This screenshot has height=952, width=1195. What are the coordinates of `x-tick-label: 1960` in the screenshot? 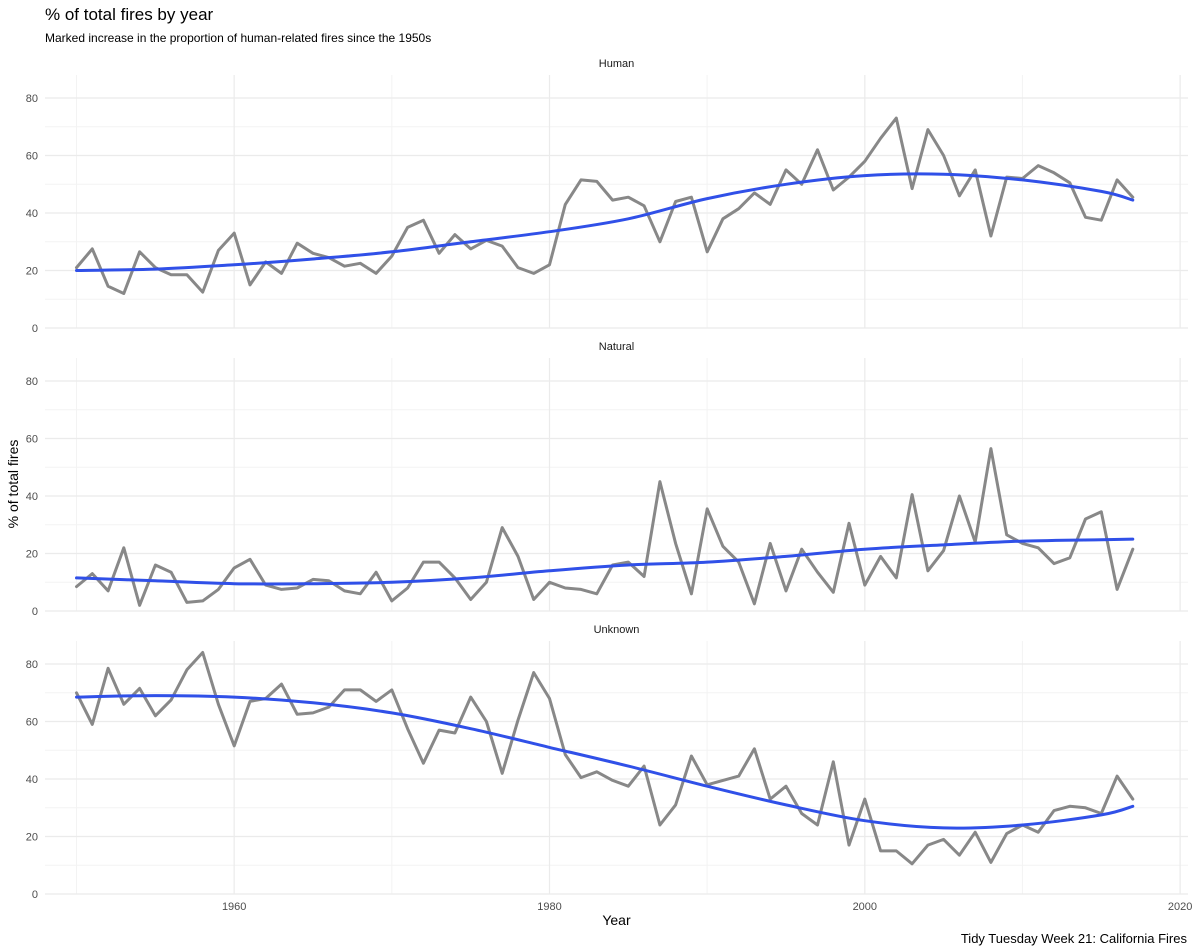 It's located at (234, 907).